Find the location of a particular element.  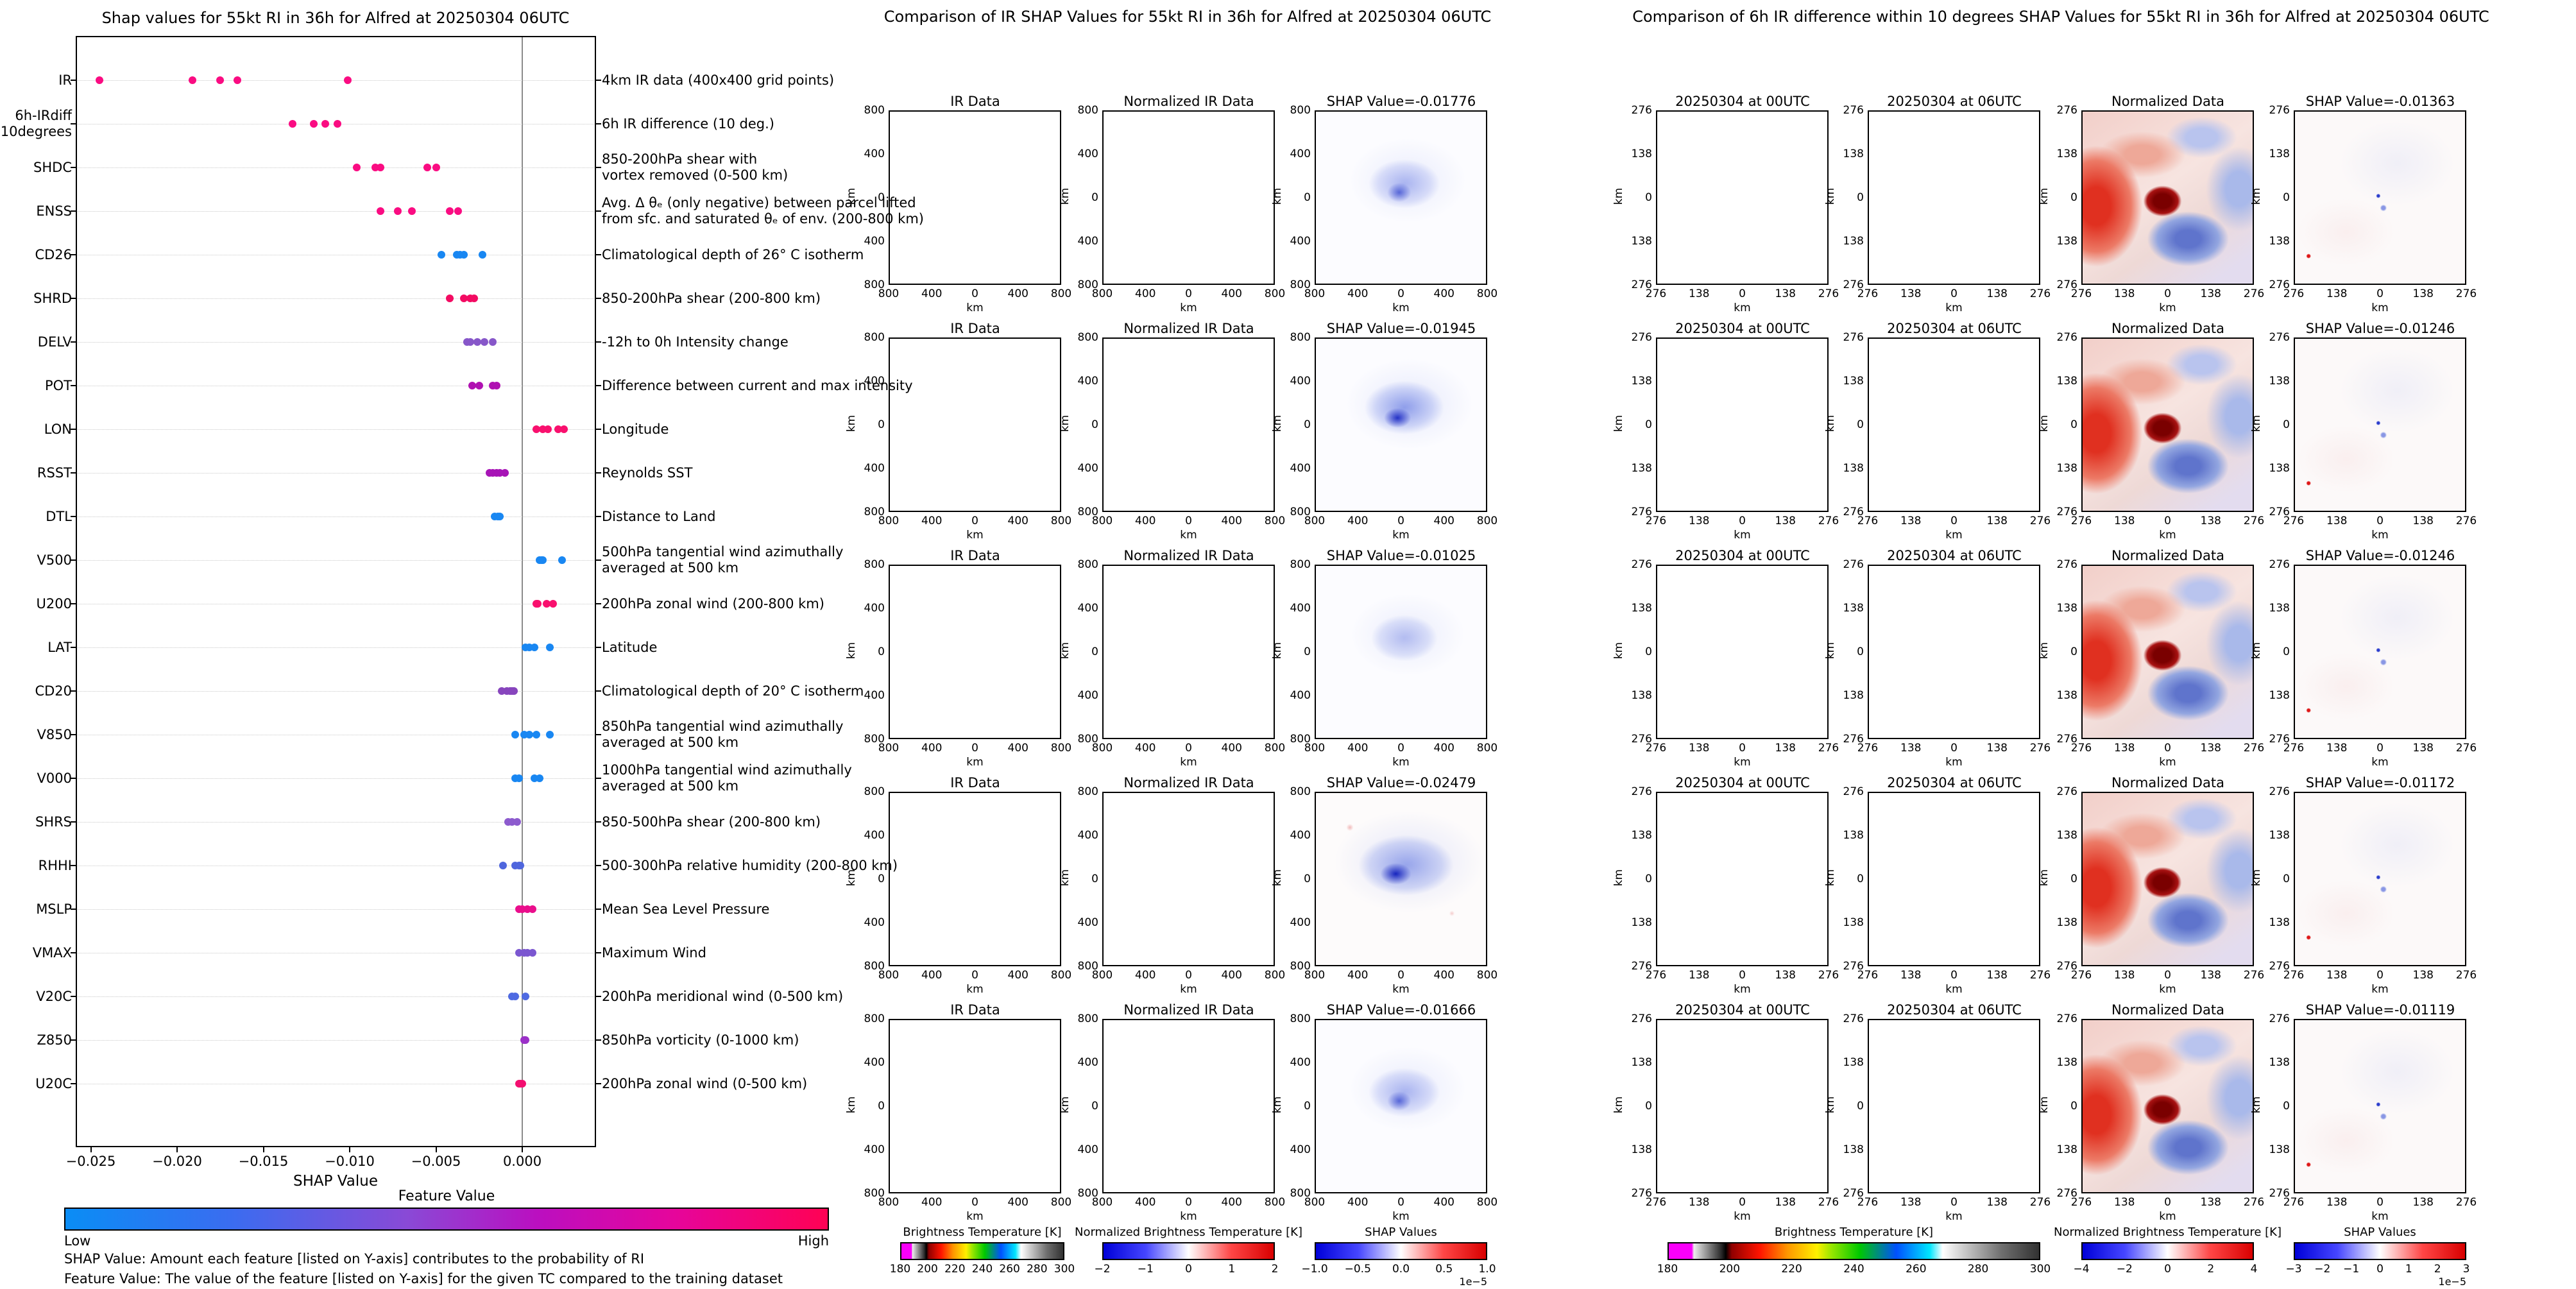

y-tick-mark is located at coordinates (73, 822).